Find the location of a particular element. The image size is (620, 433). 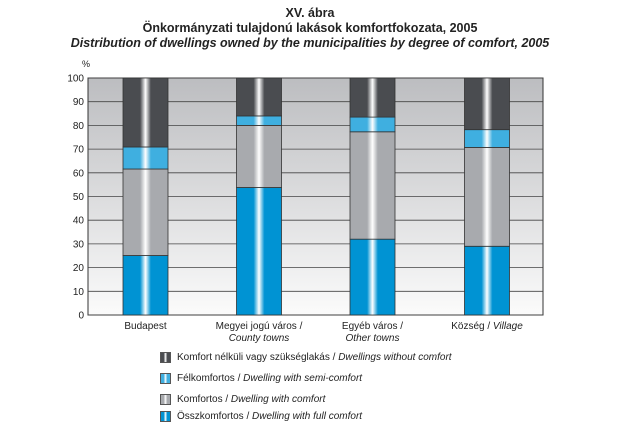

y-tick-label: 80 is located at coordinates (79, 126).